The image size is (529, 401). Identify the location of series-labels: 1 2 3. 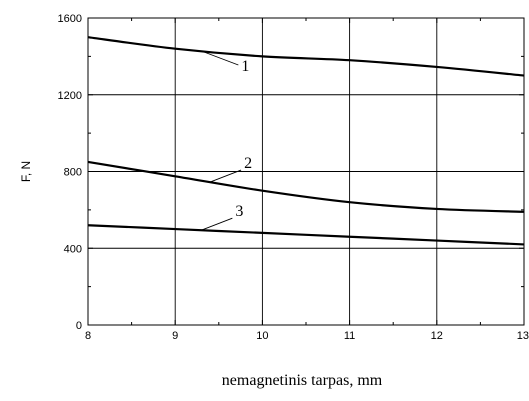
(226, 140).